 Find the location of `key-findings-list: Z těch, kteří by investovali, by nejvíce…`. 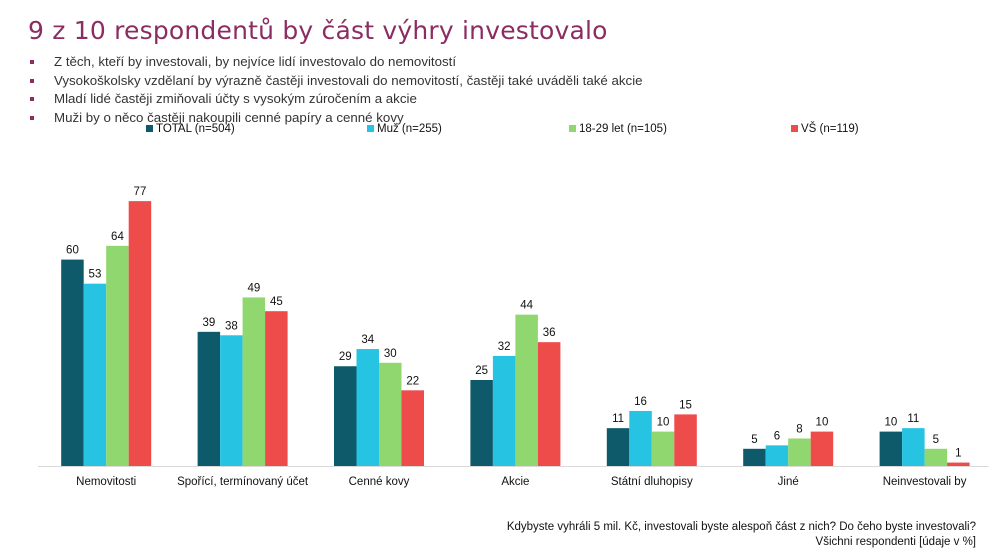

key-findings-list: Z těch, kteří by investovali, by nejvíce… is located at coordinates (336, 90).